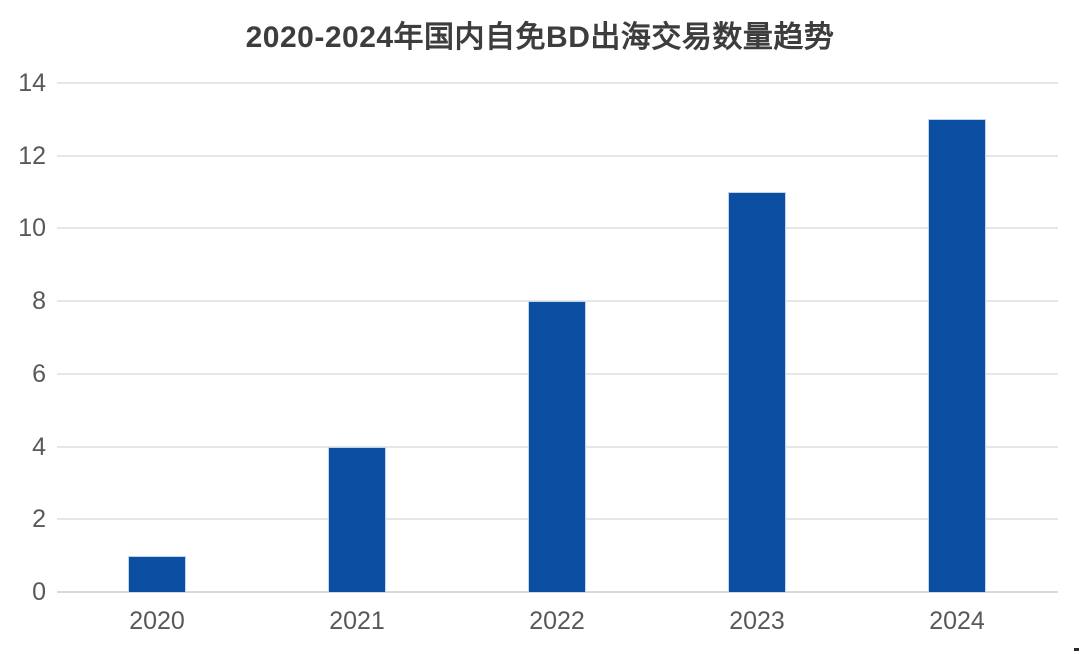  What do you see at coordinates (557, 446) in the screenshot?
I see `bar-2022` at bounding box center [557, 446].